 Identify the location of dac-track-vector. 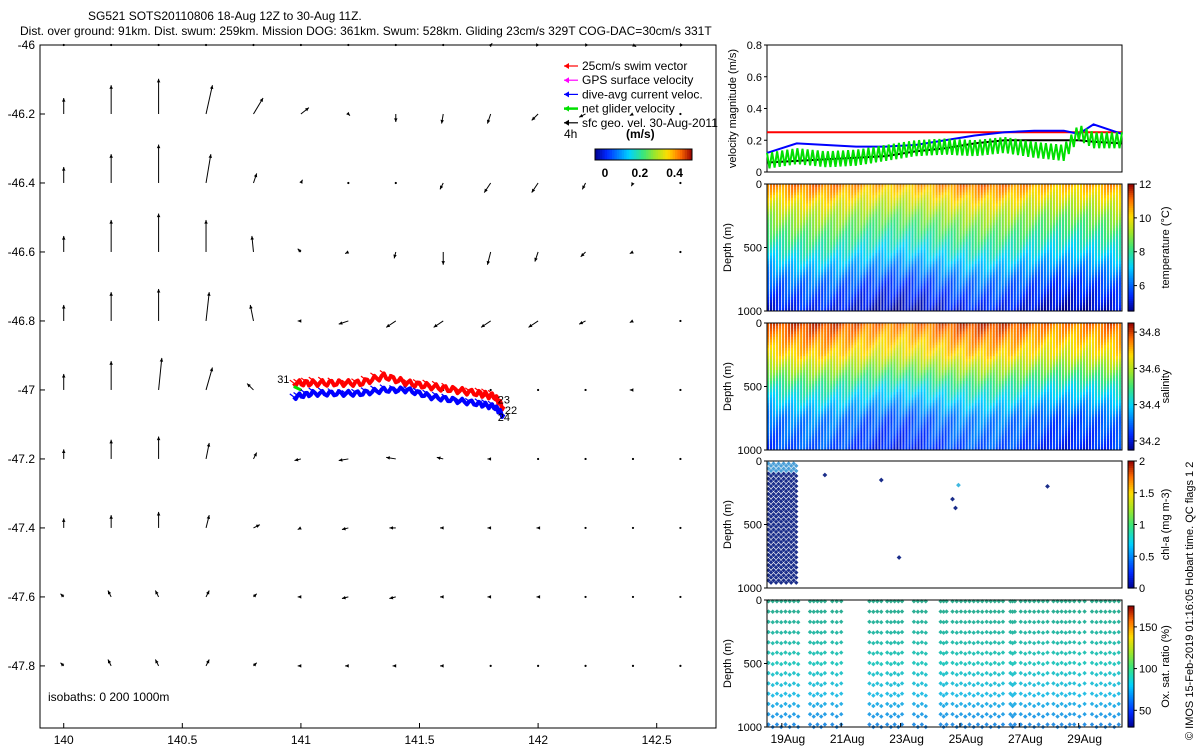
(410, 390).